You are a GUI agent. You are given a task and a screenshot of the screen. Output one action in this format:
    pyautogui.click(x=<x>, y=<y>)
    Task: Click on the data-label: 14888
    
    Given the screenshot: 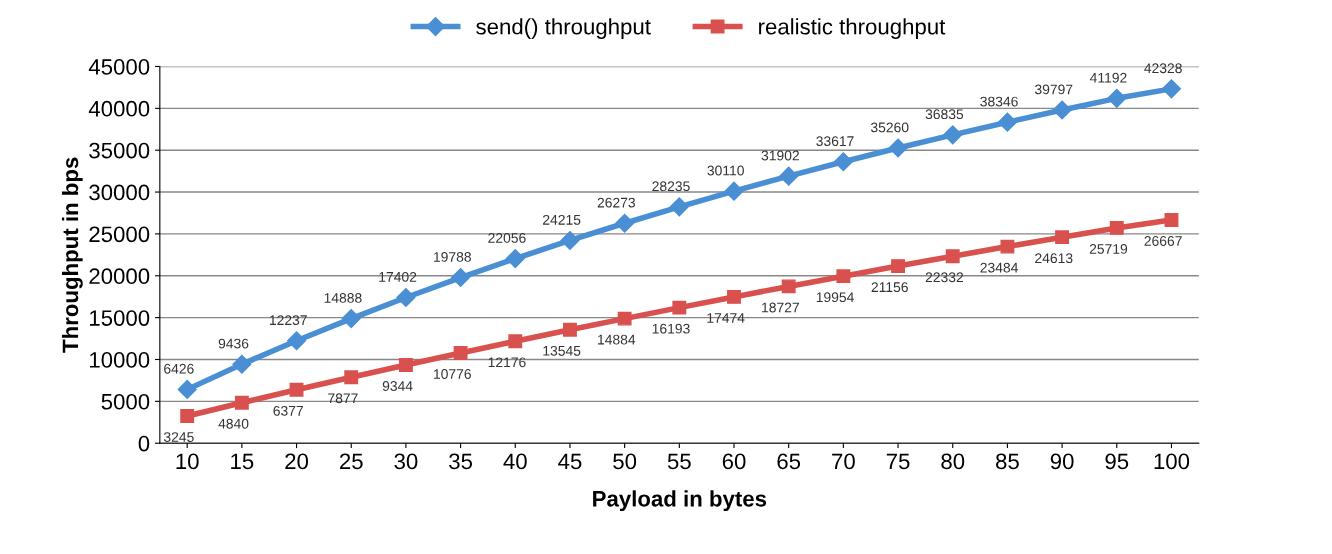 What is the action you would take?
    pyautogui.click(x=343, y=298)
    